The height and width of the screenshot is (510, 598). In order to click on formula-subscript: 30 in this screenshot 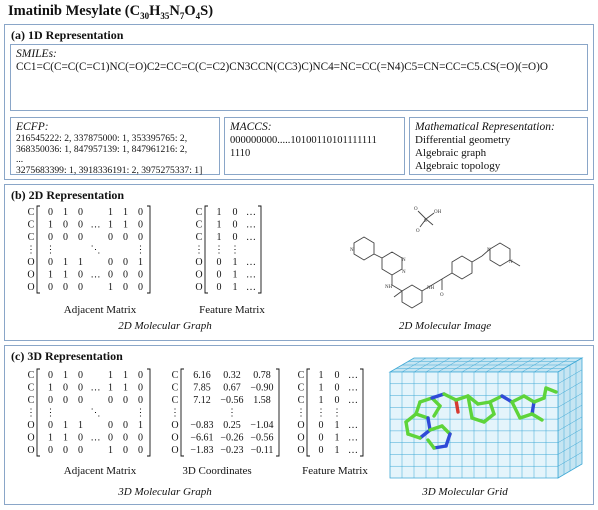, I will do `click(145, 15)`.